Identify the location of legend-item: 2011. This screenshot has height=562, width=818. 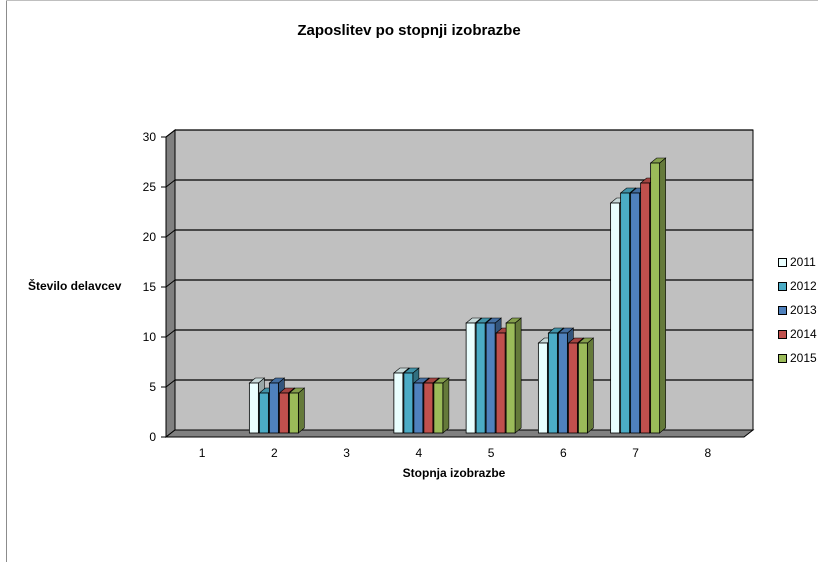
(797, 262).